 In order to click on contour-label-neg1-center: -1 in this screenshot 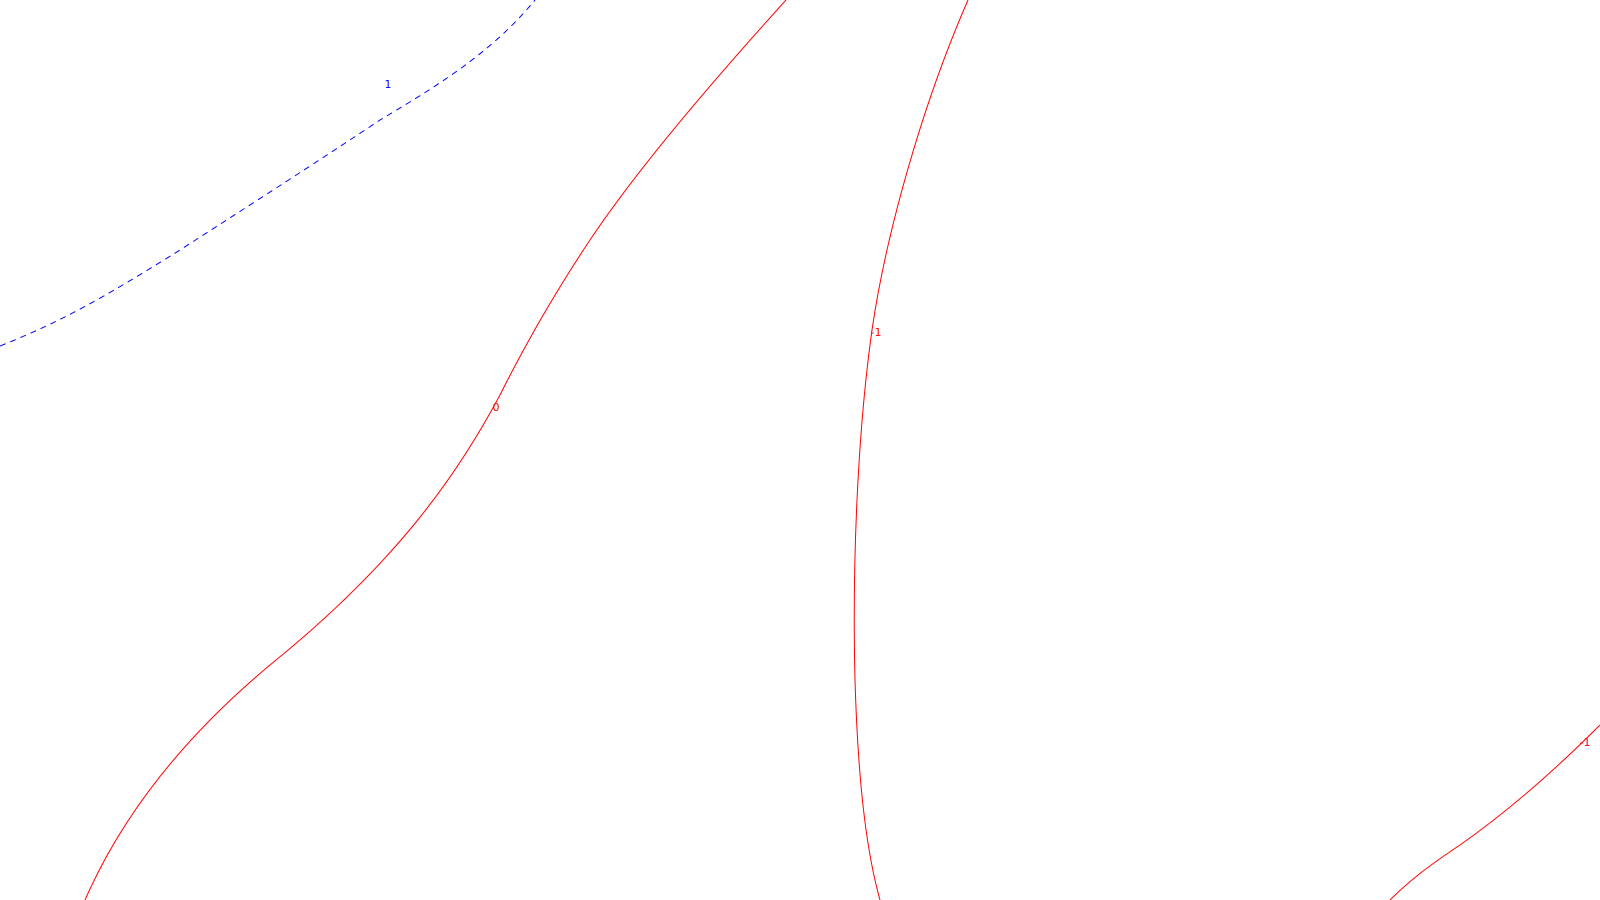, I will do `click(876, 332)`.